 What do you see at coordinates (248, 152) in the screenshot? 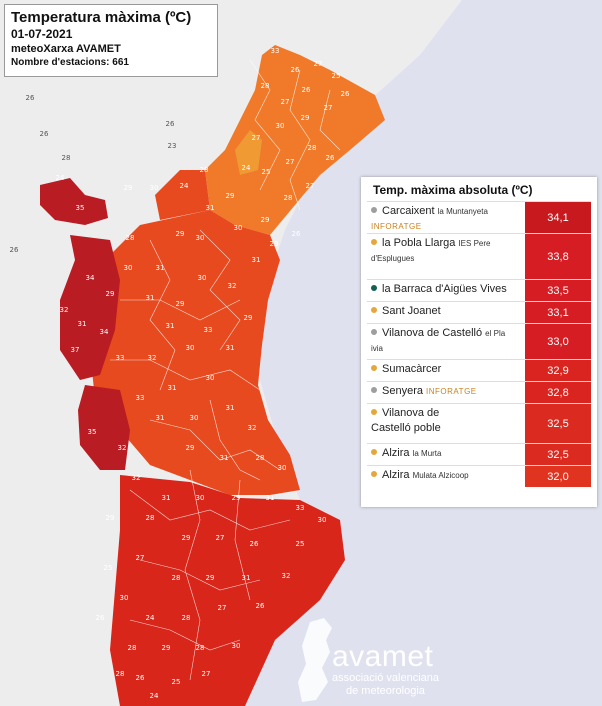
I see `coast-highlight` at bounding box center [248, 152].